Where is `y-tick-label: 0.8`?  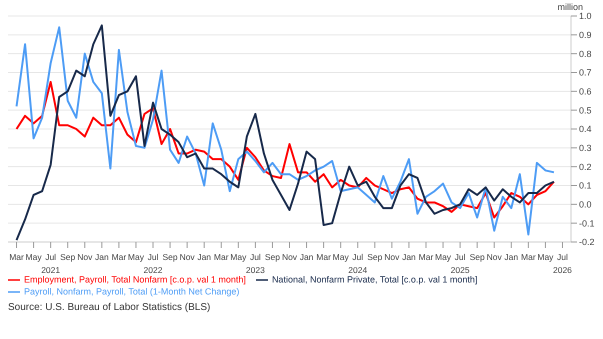
y-tick-label: 0.8 is located at coordinates (585, 53).